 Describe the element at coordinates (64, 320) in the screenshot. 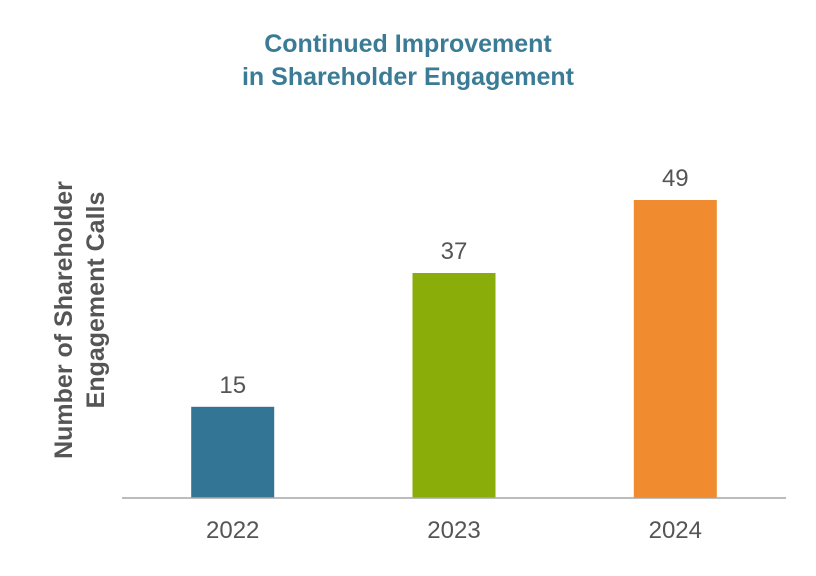

I see `y-axis-label-line-1: Number of Shareholder` at that location.